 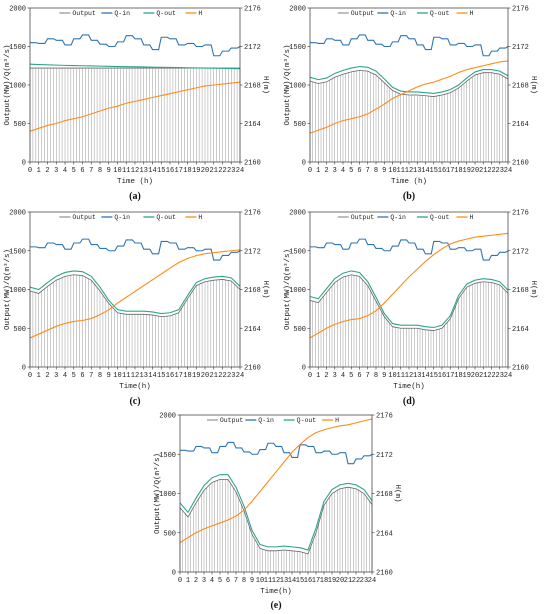 I want to click on legend-label-h: H, so click(x=472, y=13).